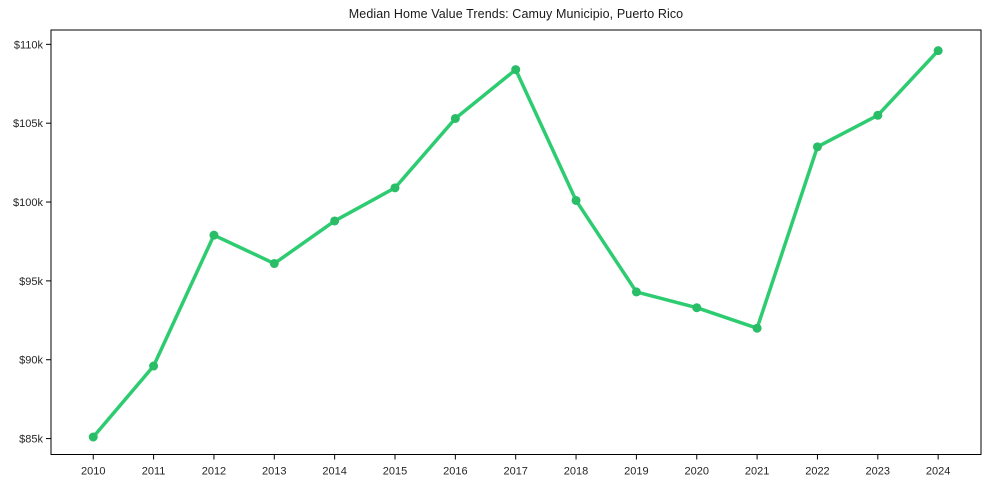 The width and height of the screenshot is (989, 490). I want to click on data-point-2014, so click(335, 221).